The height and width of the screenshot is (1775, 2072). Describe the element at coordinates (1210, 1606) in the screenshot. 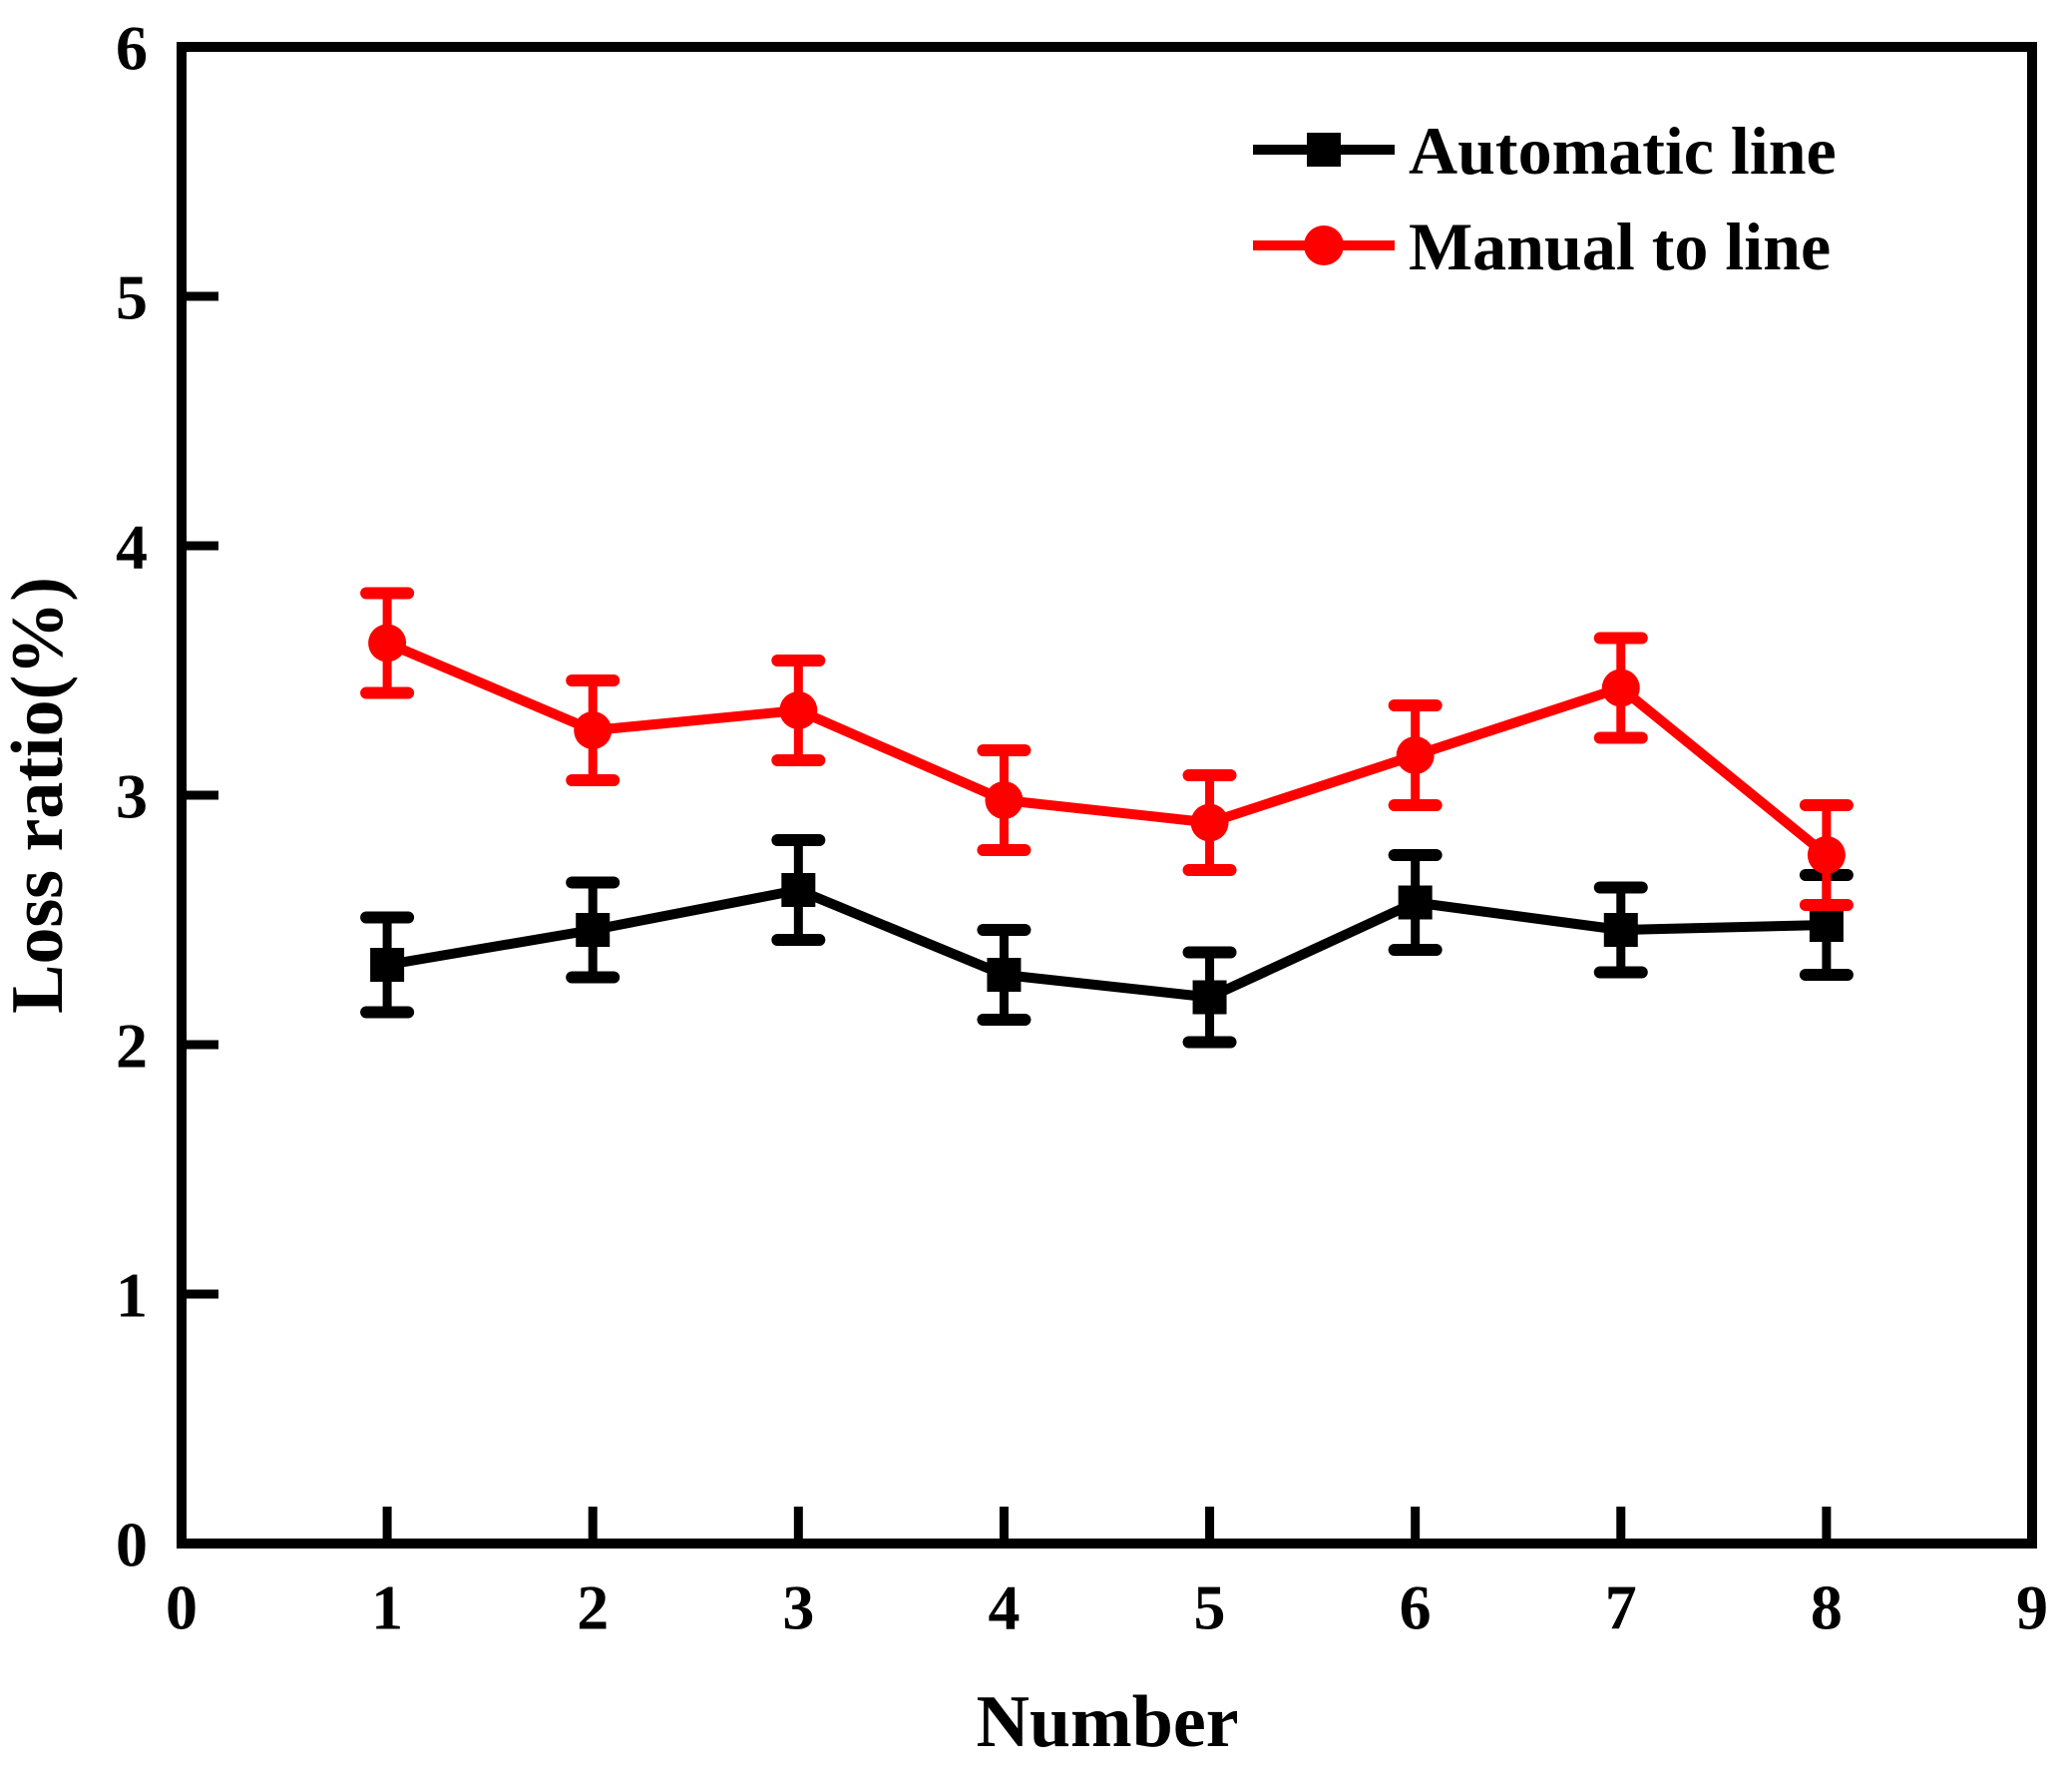

I see `x-tick-label: 5` at that location.